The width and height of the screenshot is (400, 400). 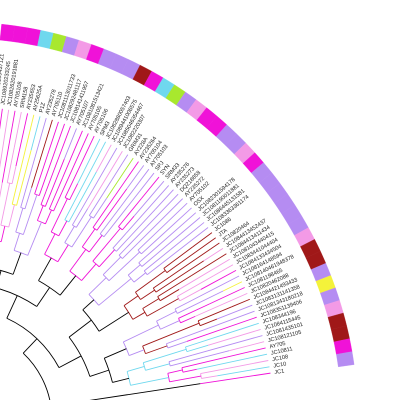 What do you see at coordinates (18, 94) in the screenshot?
I see `leaf-label: AY705108` at bounding box center [18, 94].